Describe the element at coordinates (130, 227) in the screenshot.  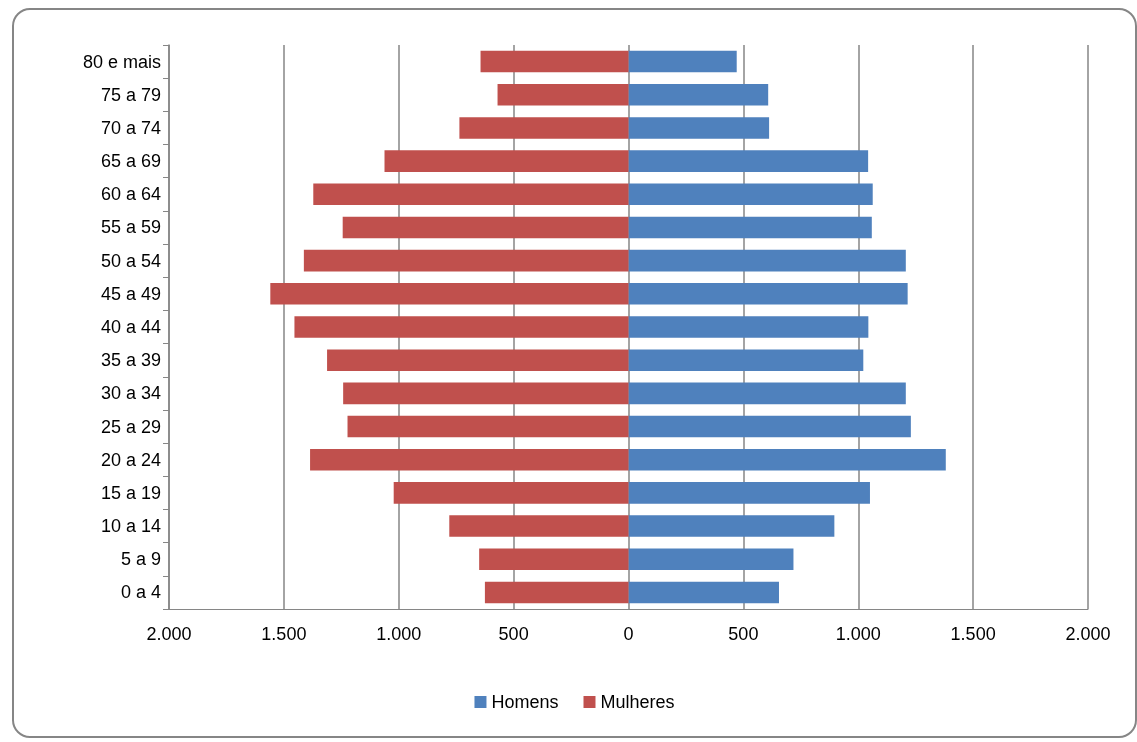
I see `y-tick-label: 55 a 59` at that location.